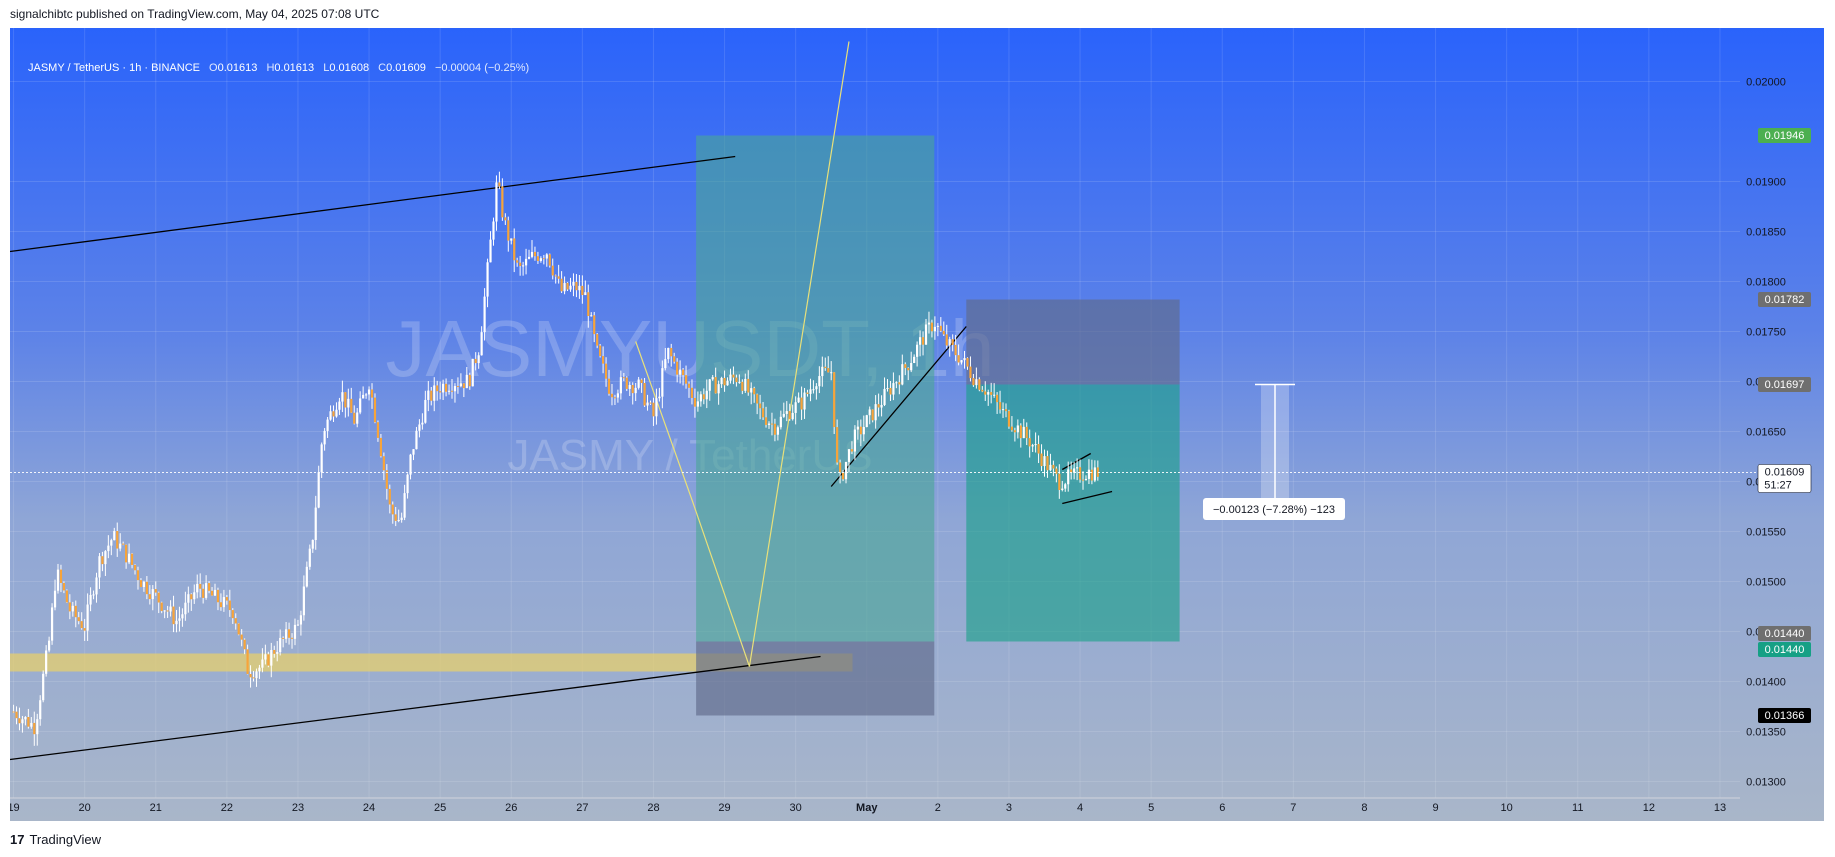  I want to click on price-badge-label: 0.01440, so click(1785, 650).